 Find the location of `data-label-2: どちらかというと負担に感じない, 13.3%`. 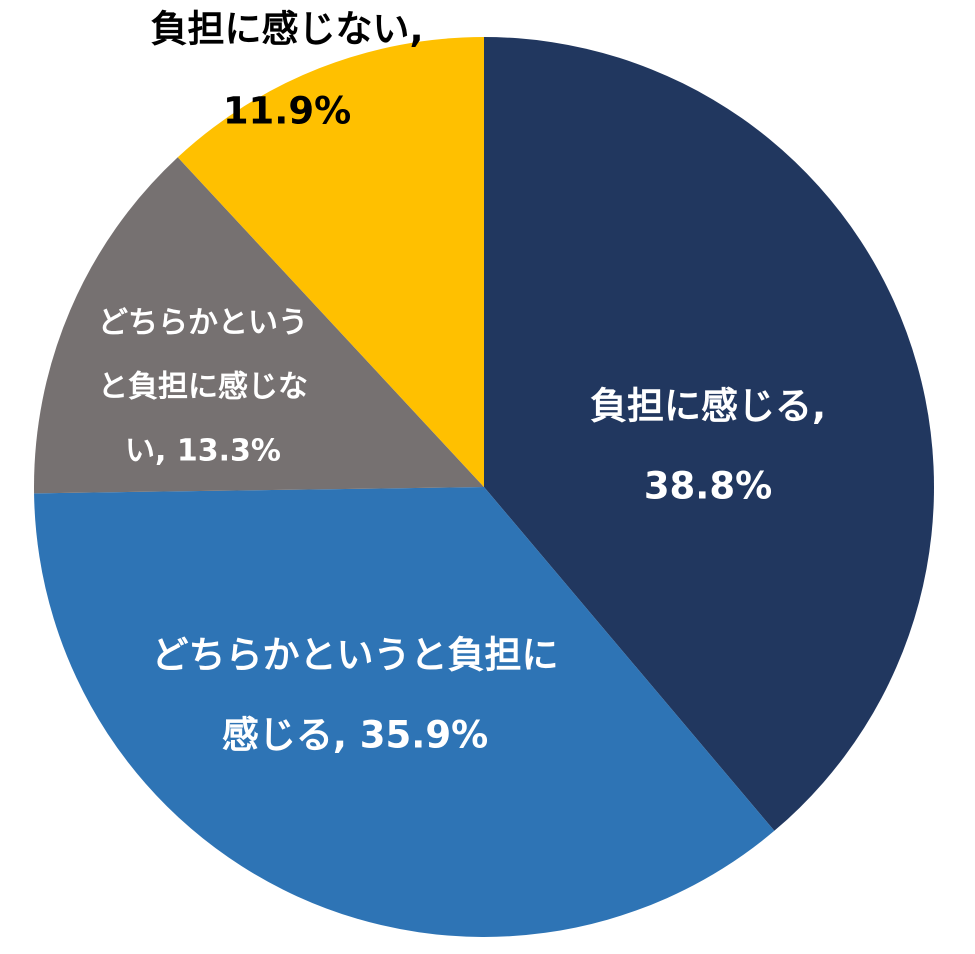

data-label-2: どちらかというと負担に感じない, 13.3% is located at coordinates (203, 387).